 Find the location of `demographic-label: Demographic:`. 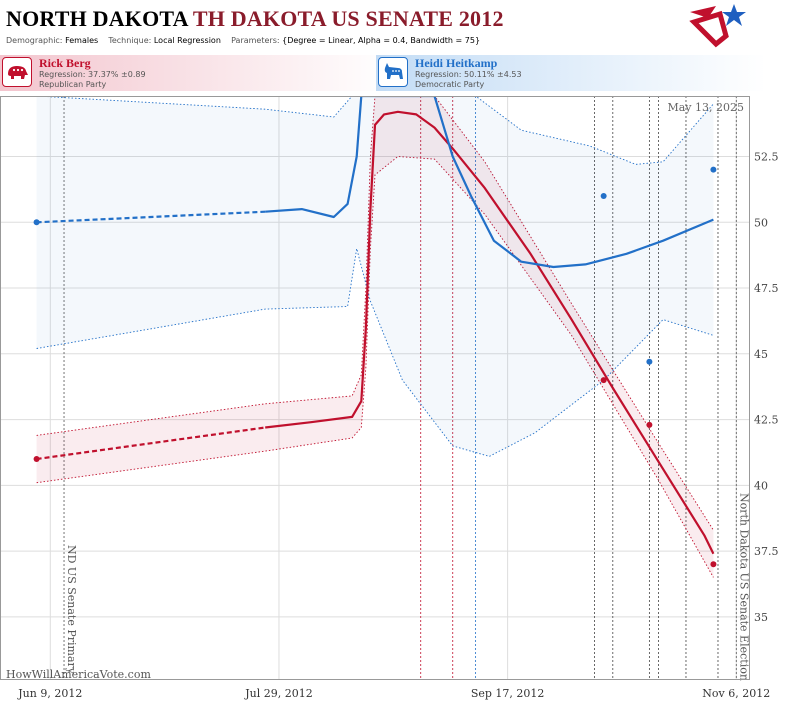

demographic-label: Demographic: is located at coordinates (34, 40).